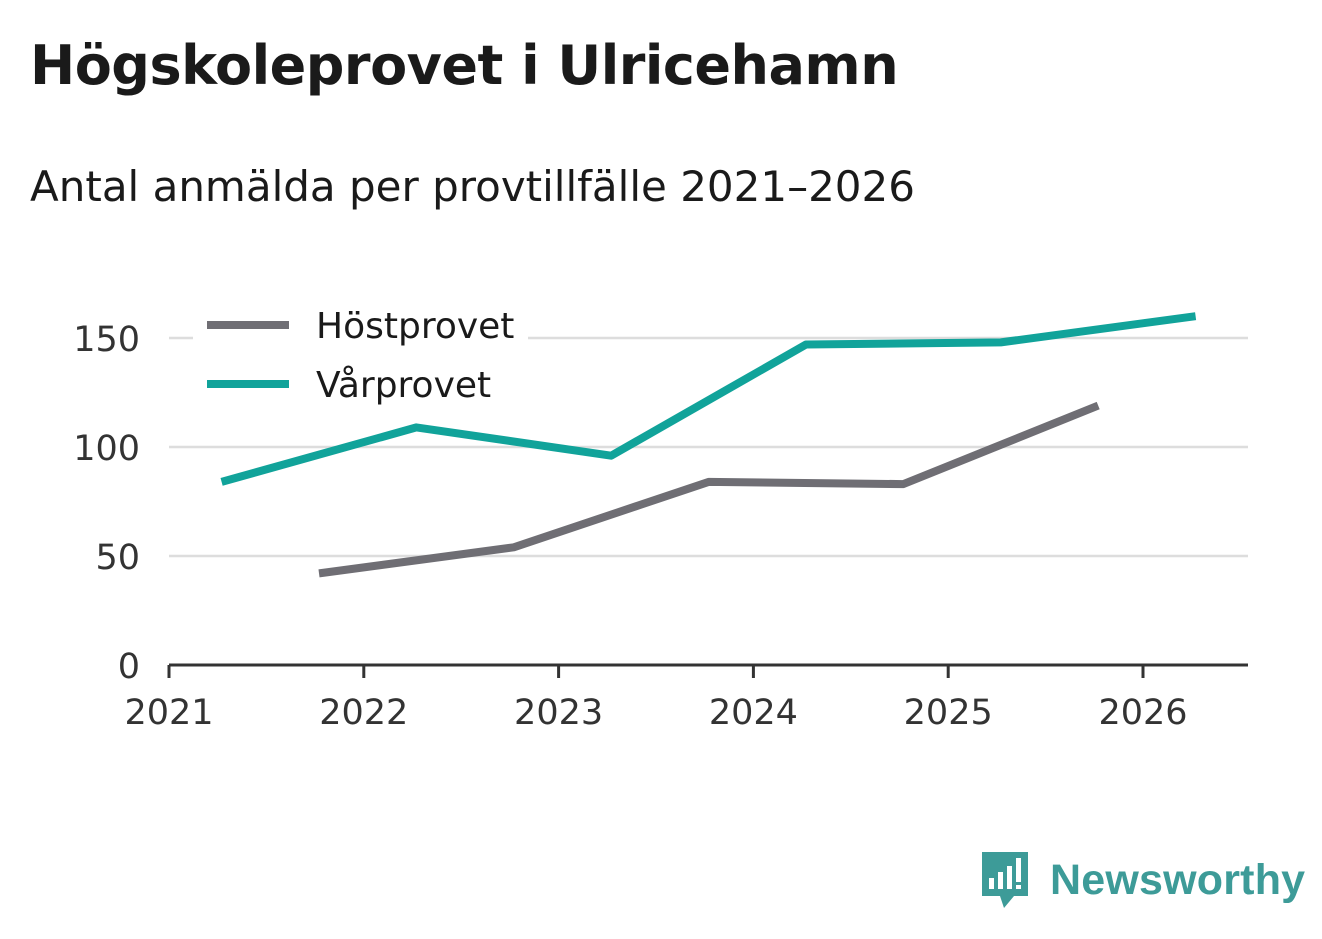 This screenshot has height=939, width=1322. What do you see at coordinates (106, 449) in the screenshot?
I see `y-tick-label: 100` at bounding box center [106, 449].